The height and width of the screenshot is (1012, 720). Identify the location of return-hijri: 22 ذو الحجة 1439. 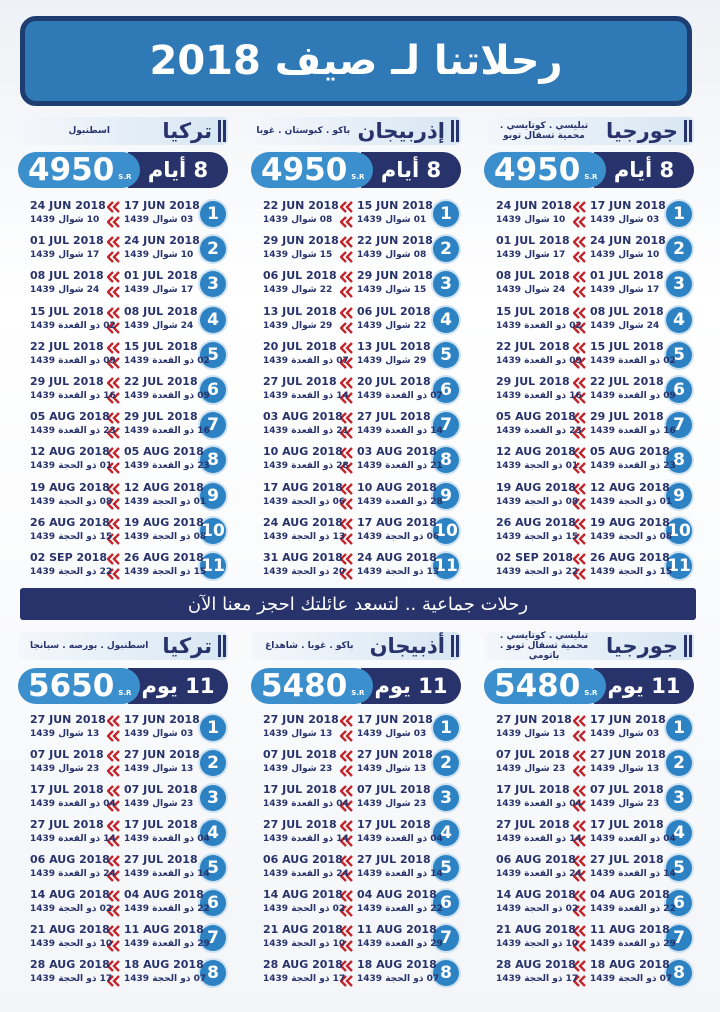
(537, 572).